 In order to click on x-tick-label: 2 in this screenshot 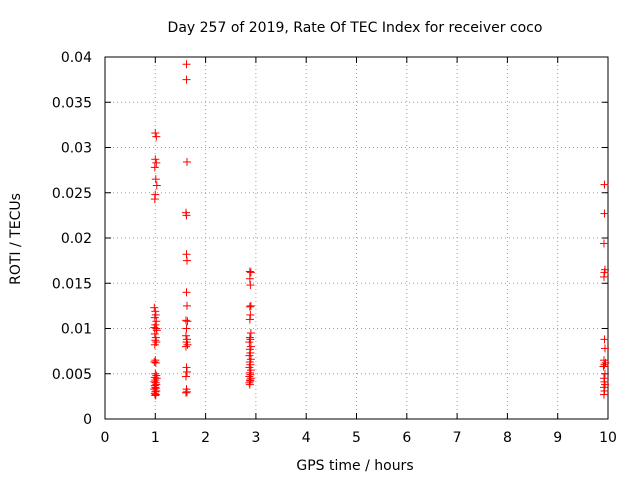, I will do `click(205, 438)`.